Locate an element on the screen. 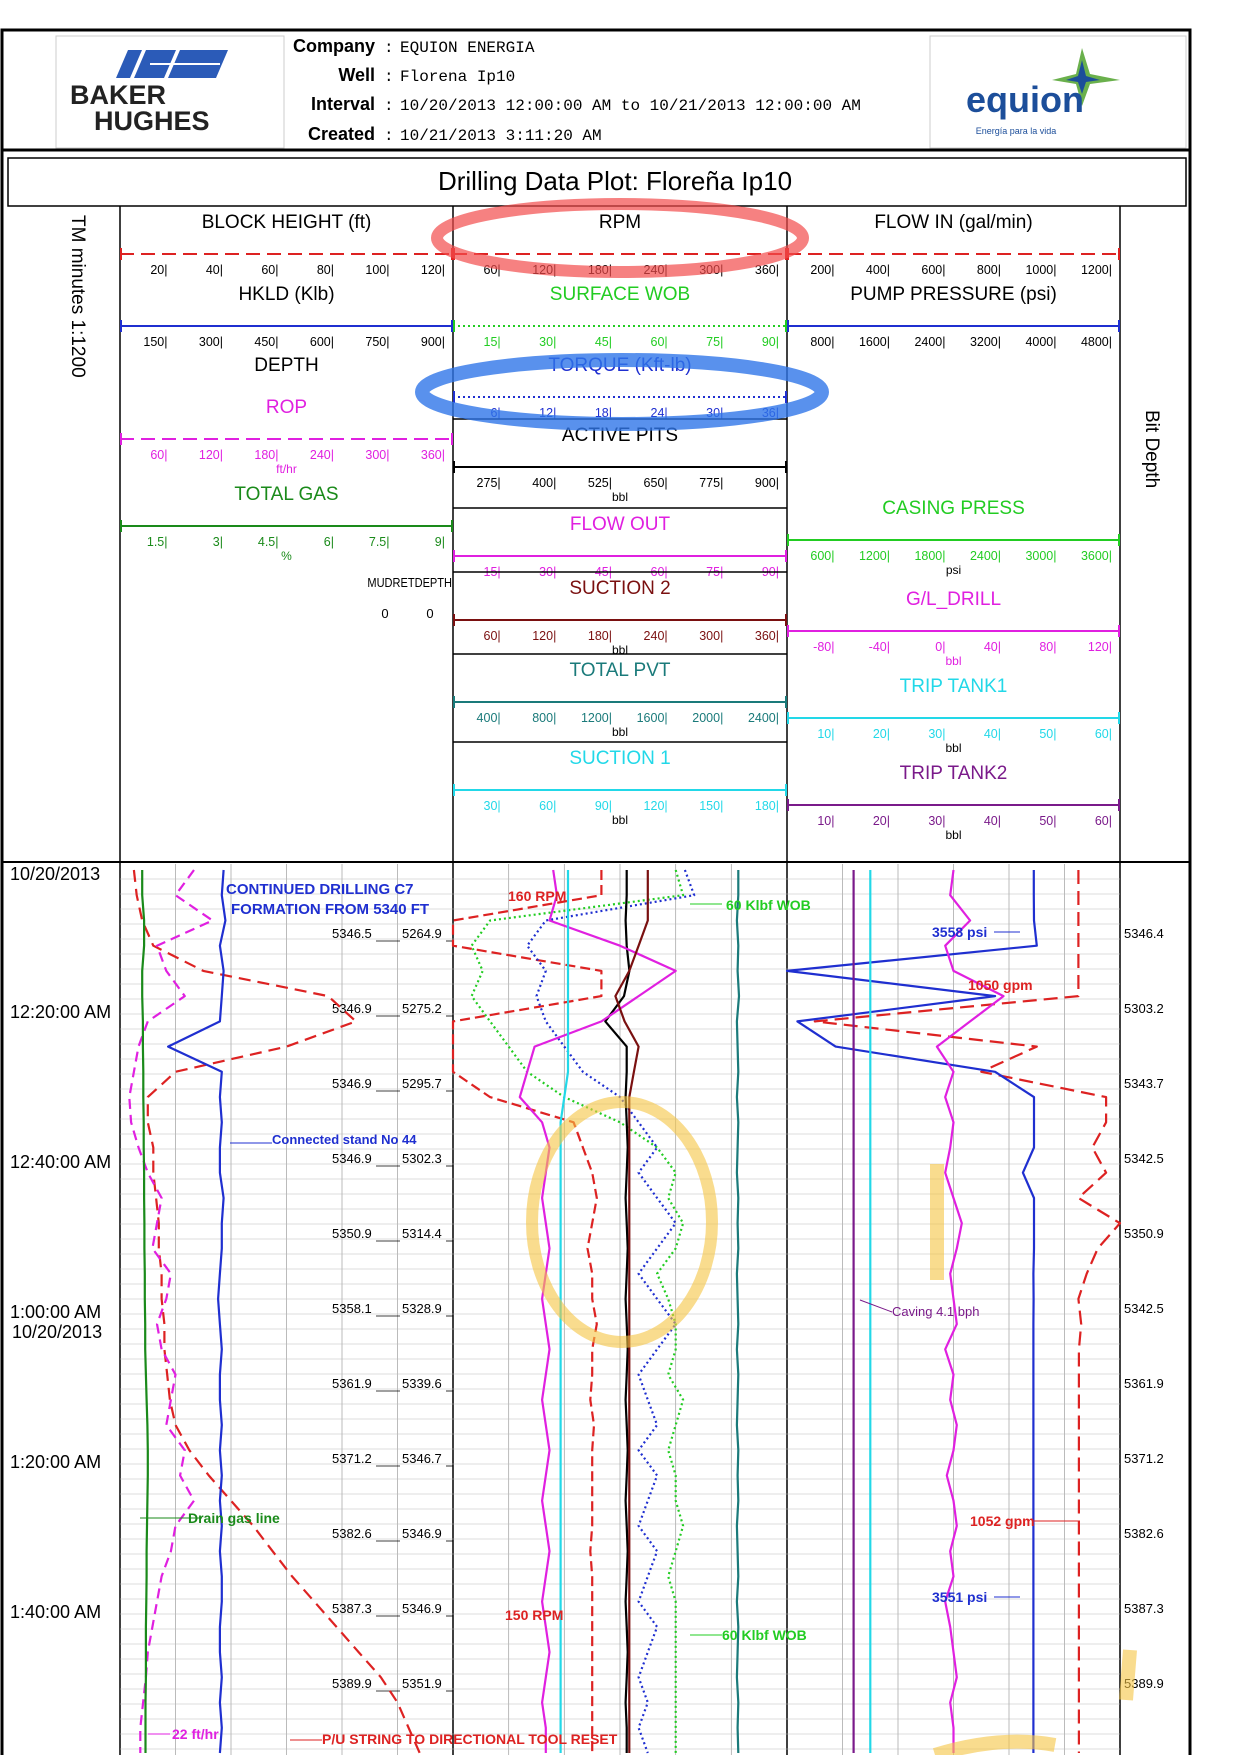 This screenshot has height=1760, width=1240. time-label: 1:20:00 AM is located at coordinates (55, 1462).